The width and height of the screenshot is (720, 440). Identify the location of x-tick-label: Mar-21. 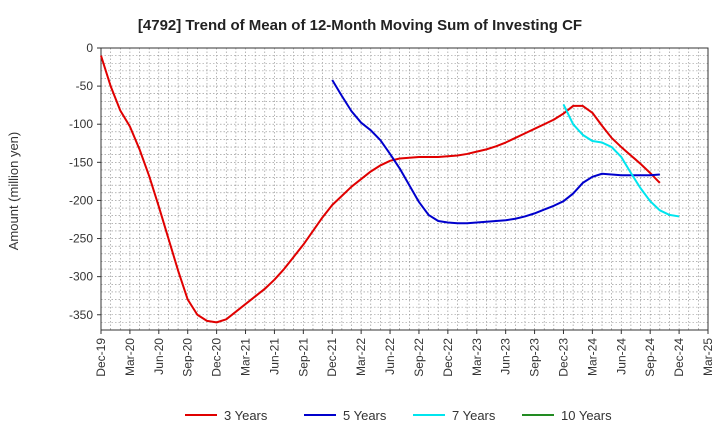
(246, 357).